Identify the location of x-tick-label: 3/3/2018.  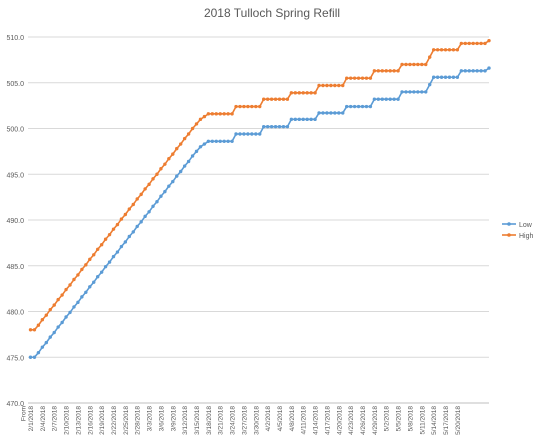
(150, 419).